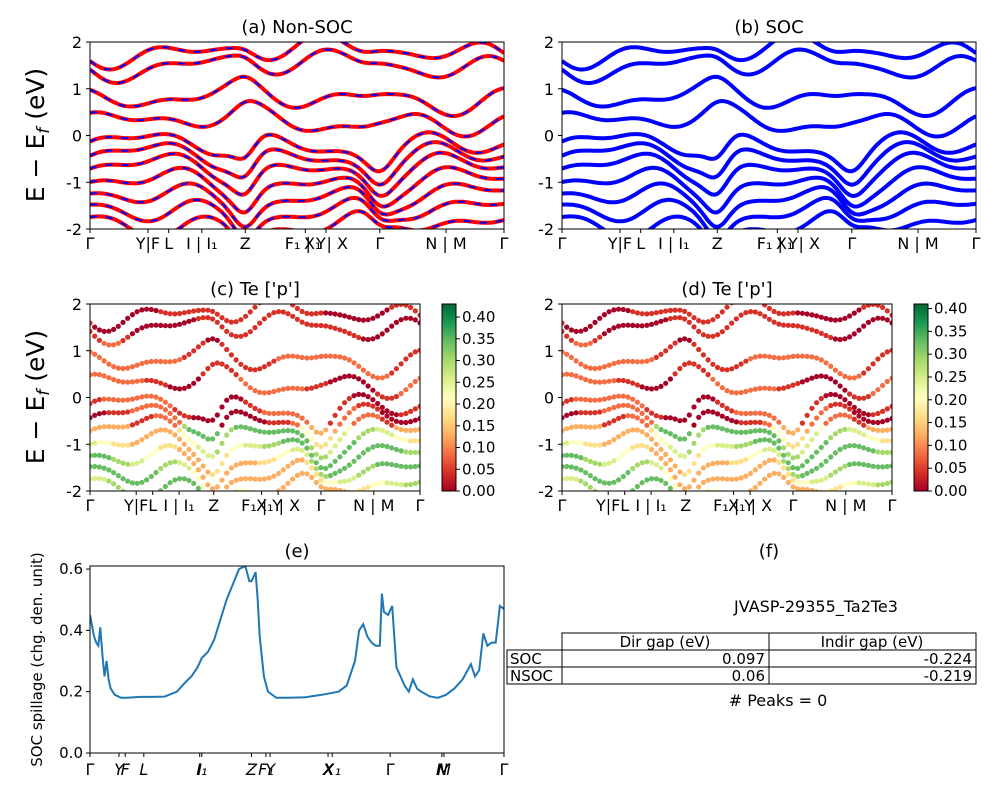 Image resolution: width=1000 pixels, height=800 pixels. What do you see at coordinates (373, 505) in the screenshot?
I see `x-tick-label: N | M` at bounding box center [373, 505].